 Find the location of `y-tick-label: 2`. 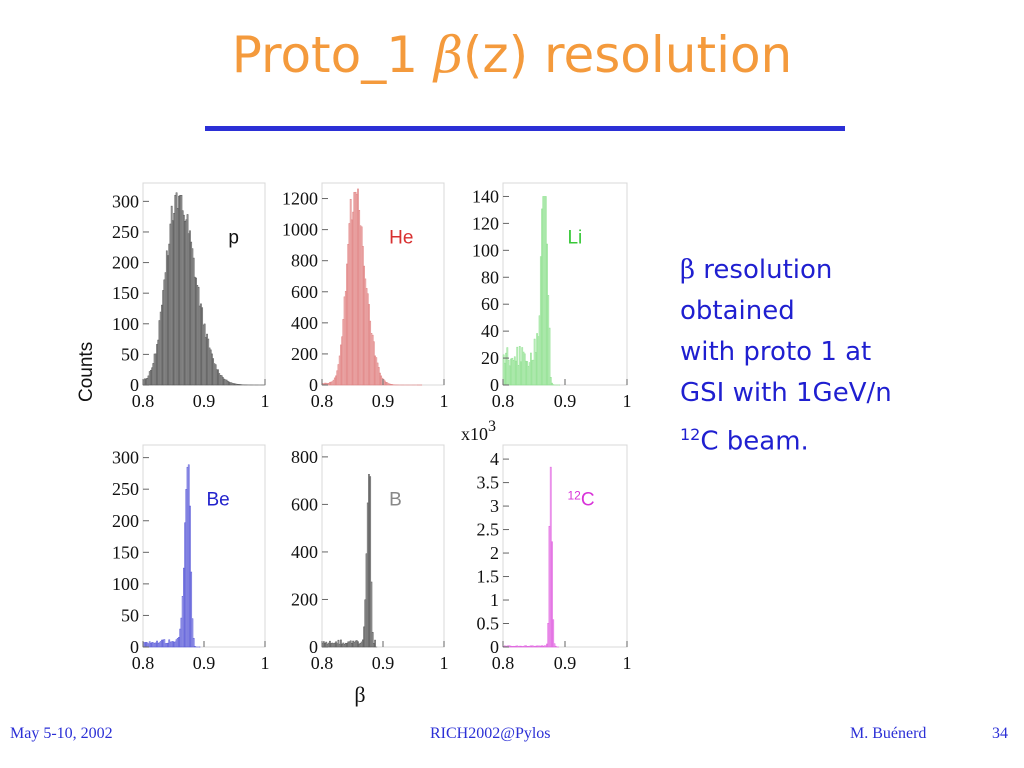

y-tick-label: 2 is located at coordinates (494, 553).